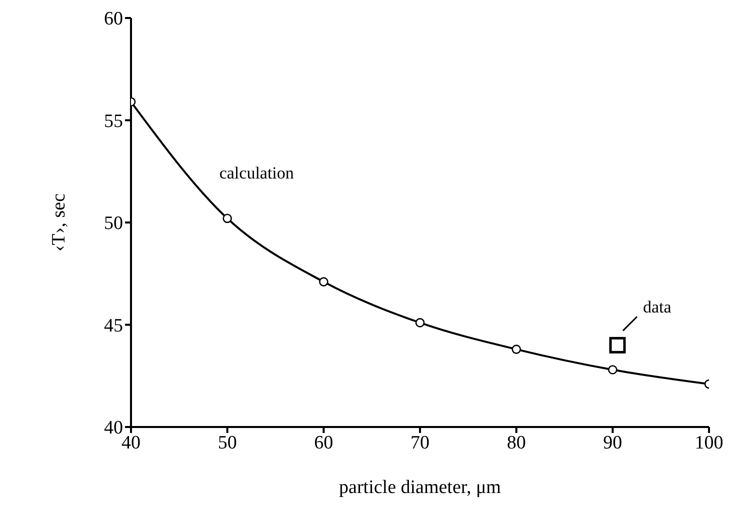  Describe the element at coordinates (59, 222) in the screenshot. I see `y-axis-title: ‹T›, sec` at that location.